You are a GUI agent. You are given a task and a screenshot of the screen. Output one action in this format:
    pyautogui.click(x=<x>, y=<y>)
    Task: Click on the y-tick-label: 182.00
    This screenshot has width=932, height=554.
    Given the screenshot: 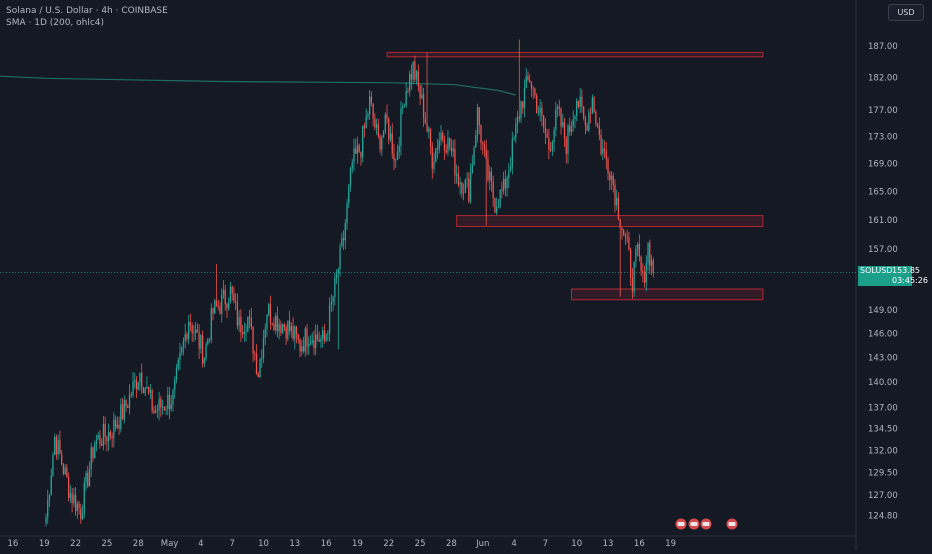 What is the action you would take?
    pyautogui.click(x=883, y=79)
    